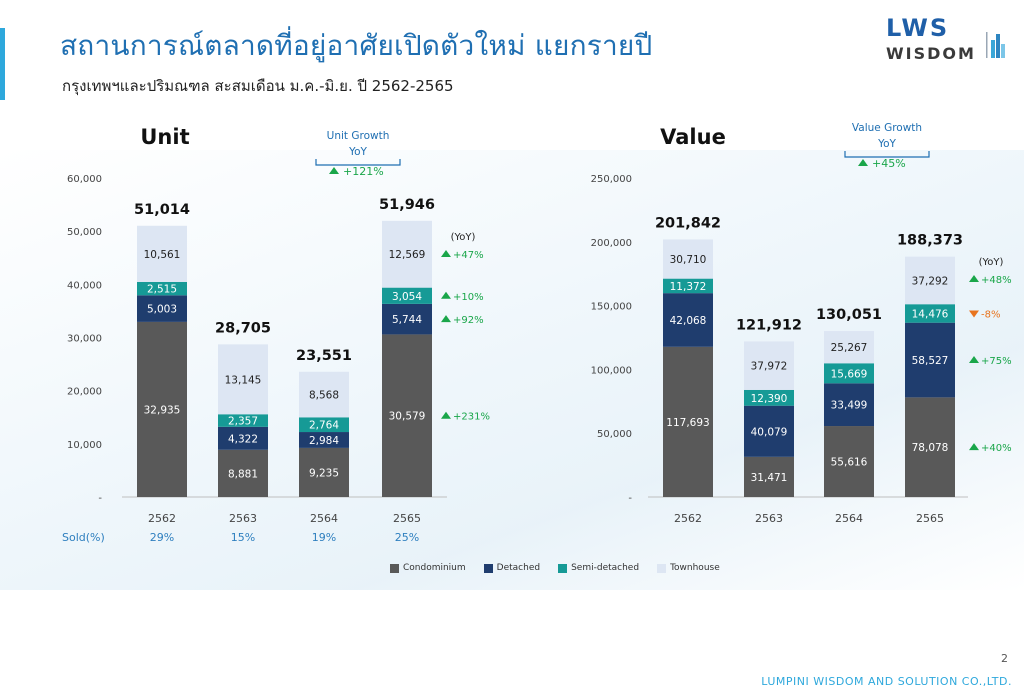 The height and width of the screenshot is (692, 1024). What do you see at coordinates (324, 426) in the screenshot?
I see `chart-unit-data-label: 2,764` at bounding box center [324, 426].